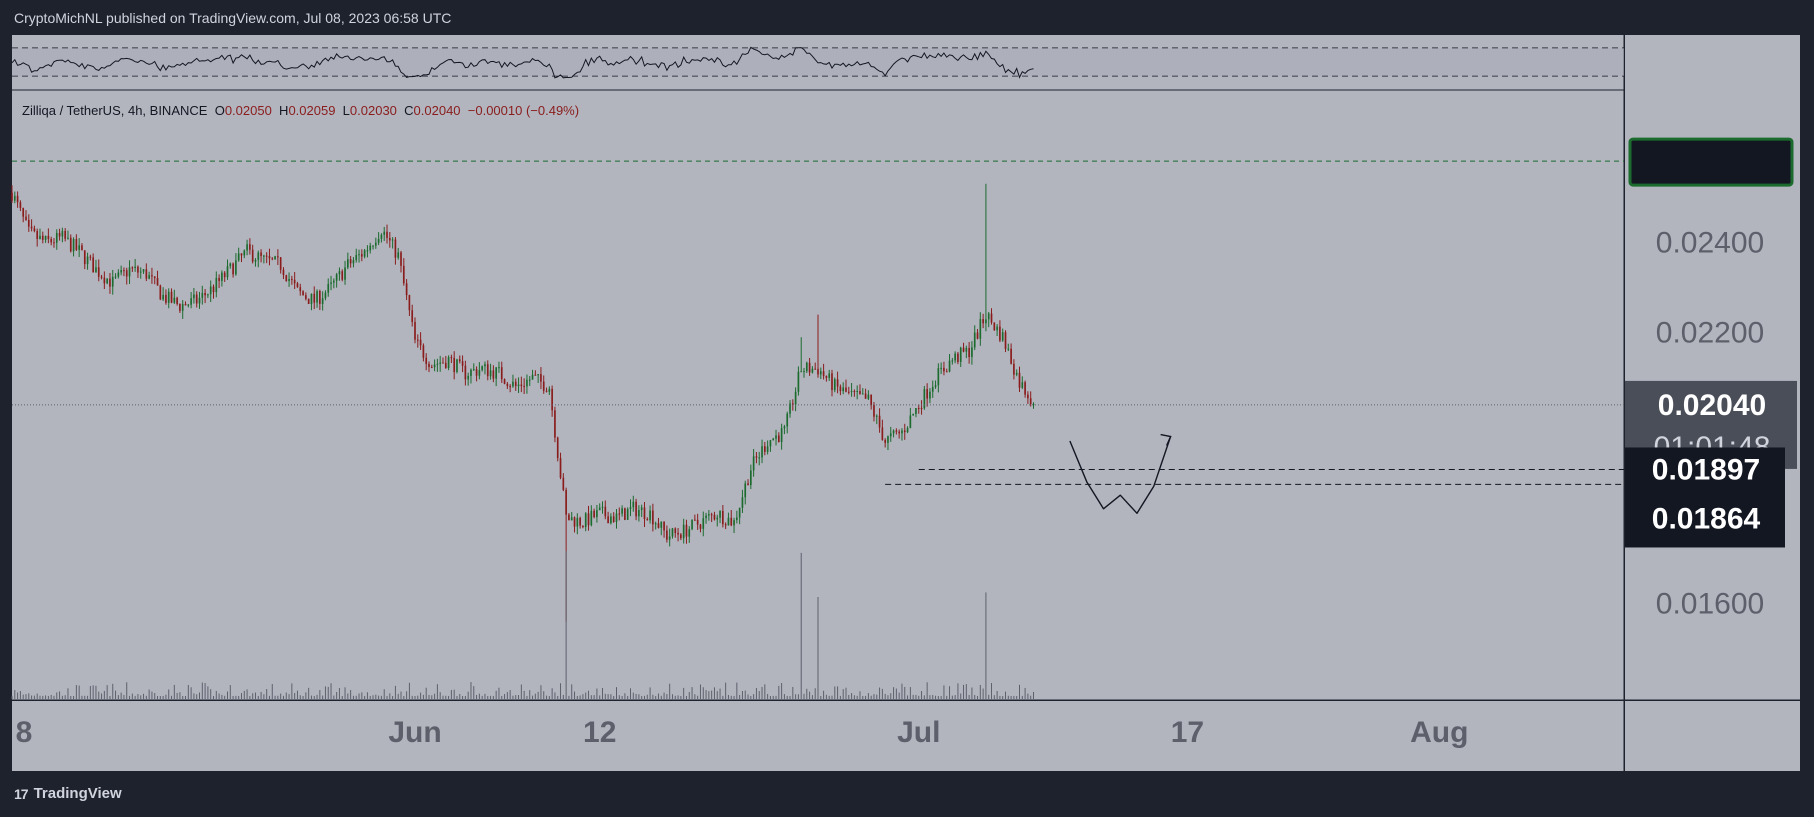 The width and height of the screenshot is (1814, 817). Describe the element at coordinates (409, 110) in the screenshot. I see `close-label: C` at that location.